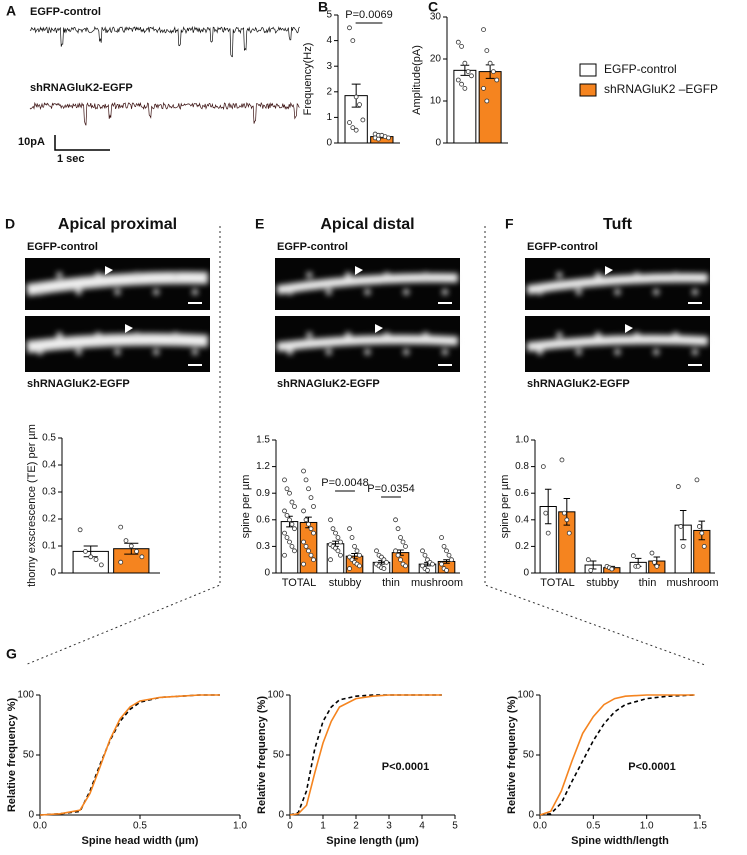  I want to click on y-tick-label: 0.2, so click(522, 546).